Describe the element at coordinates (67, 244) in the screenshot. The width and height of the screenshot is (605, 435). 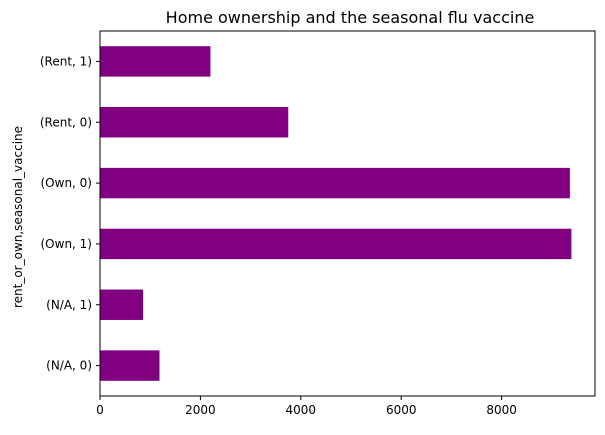
I see `y-tick-label: (Own, 1)` at that location.